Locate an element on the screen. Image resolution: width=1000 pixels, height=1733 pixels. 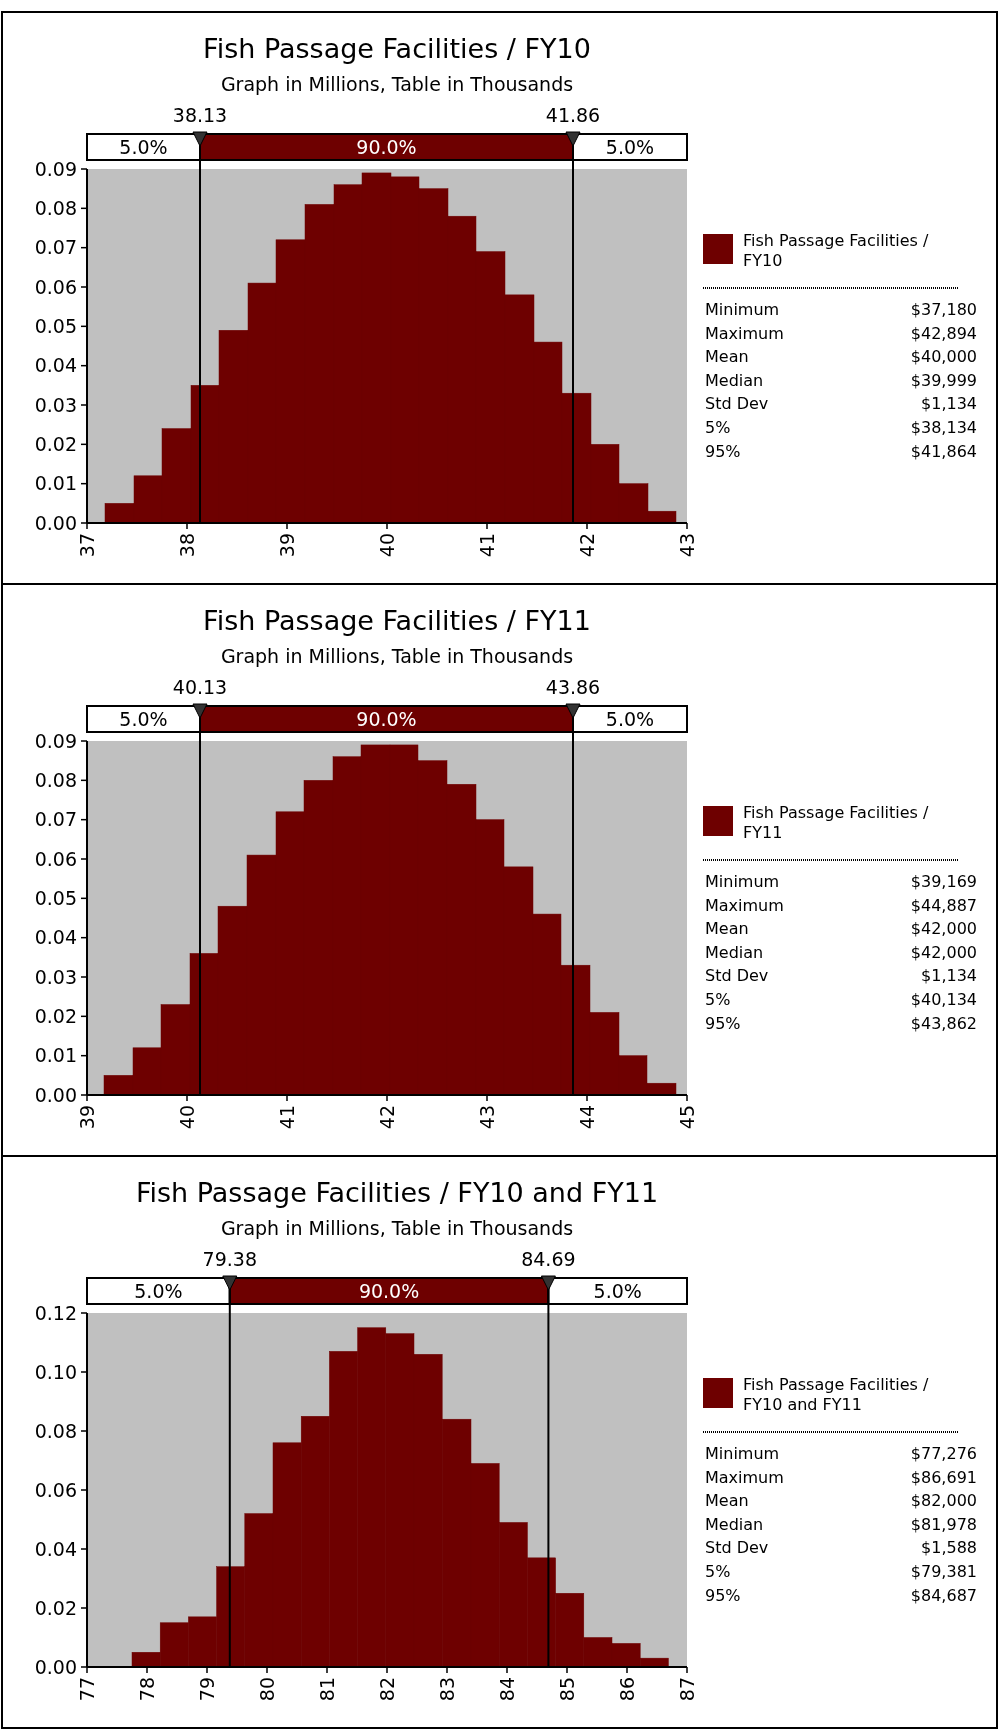
legend-label: Fish Passage Facilities / FY11 is located at coordinates (836, 822).